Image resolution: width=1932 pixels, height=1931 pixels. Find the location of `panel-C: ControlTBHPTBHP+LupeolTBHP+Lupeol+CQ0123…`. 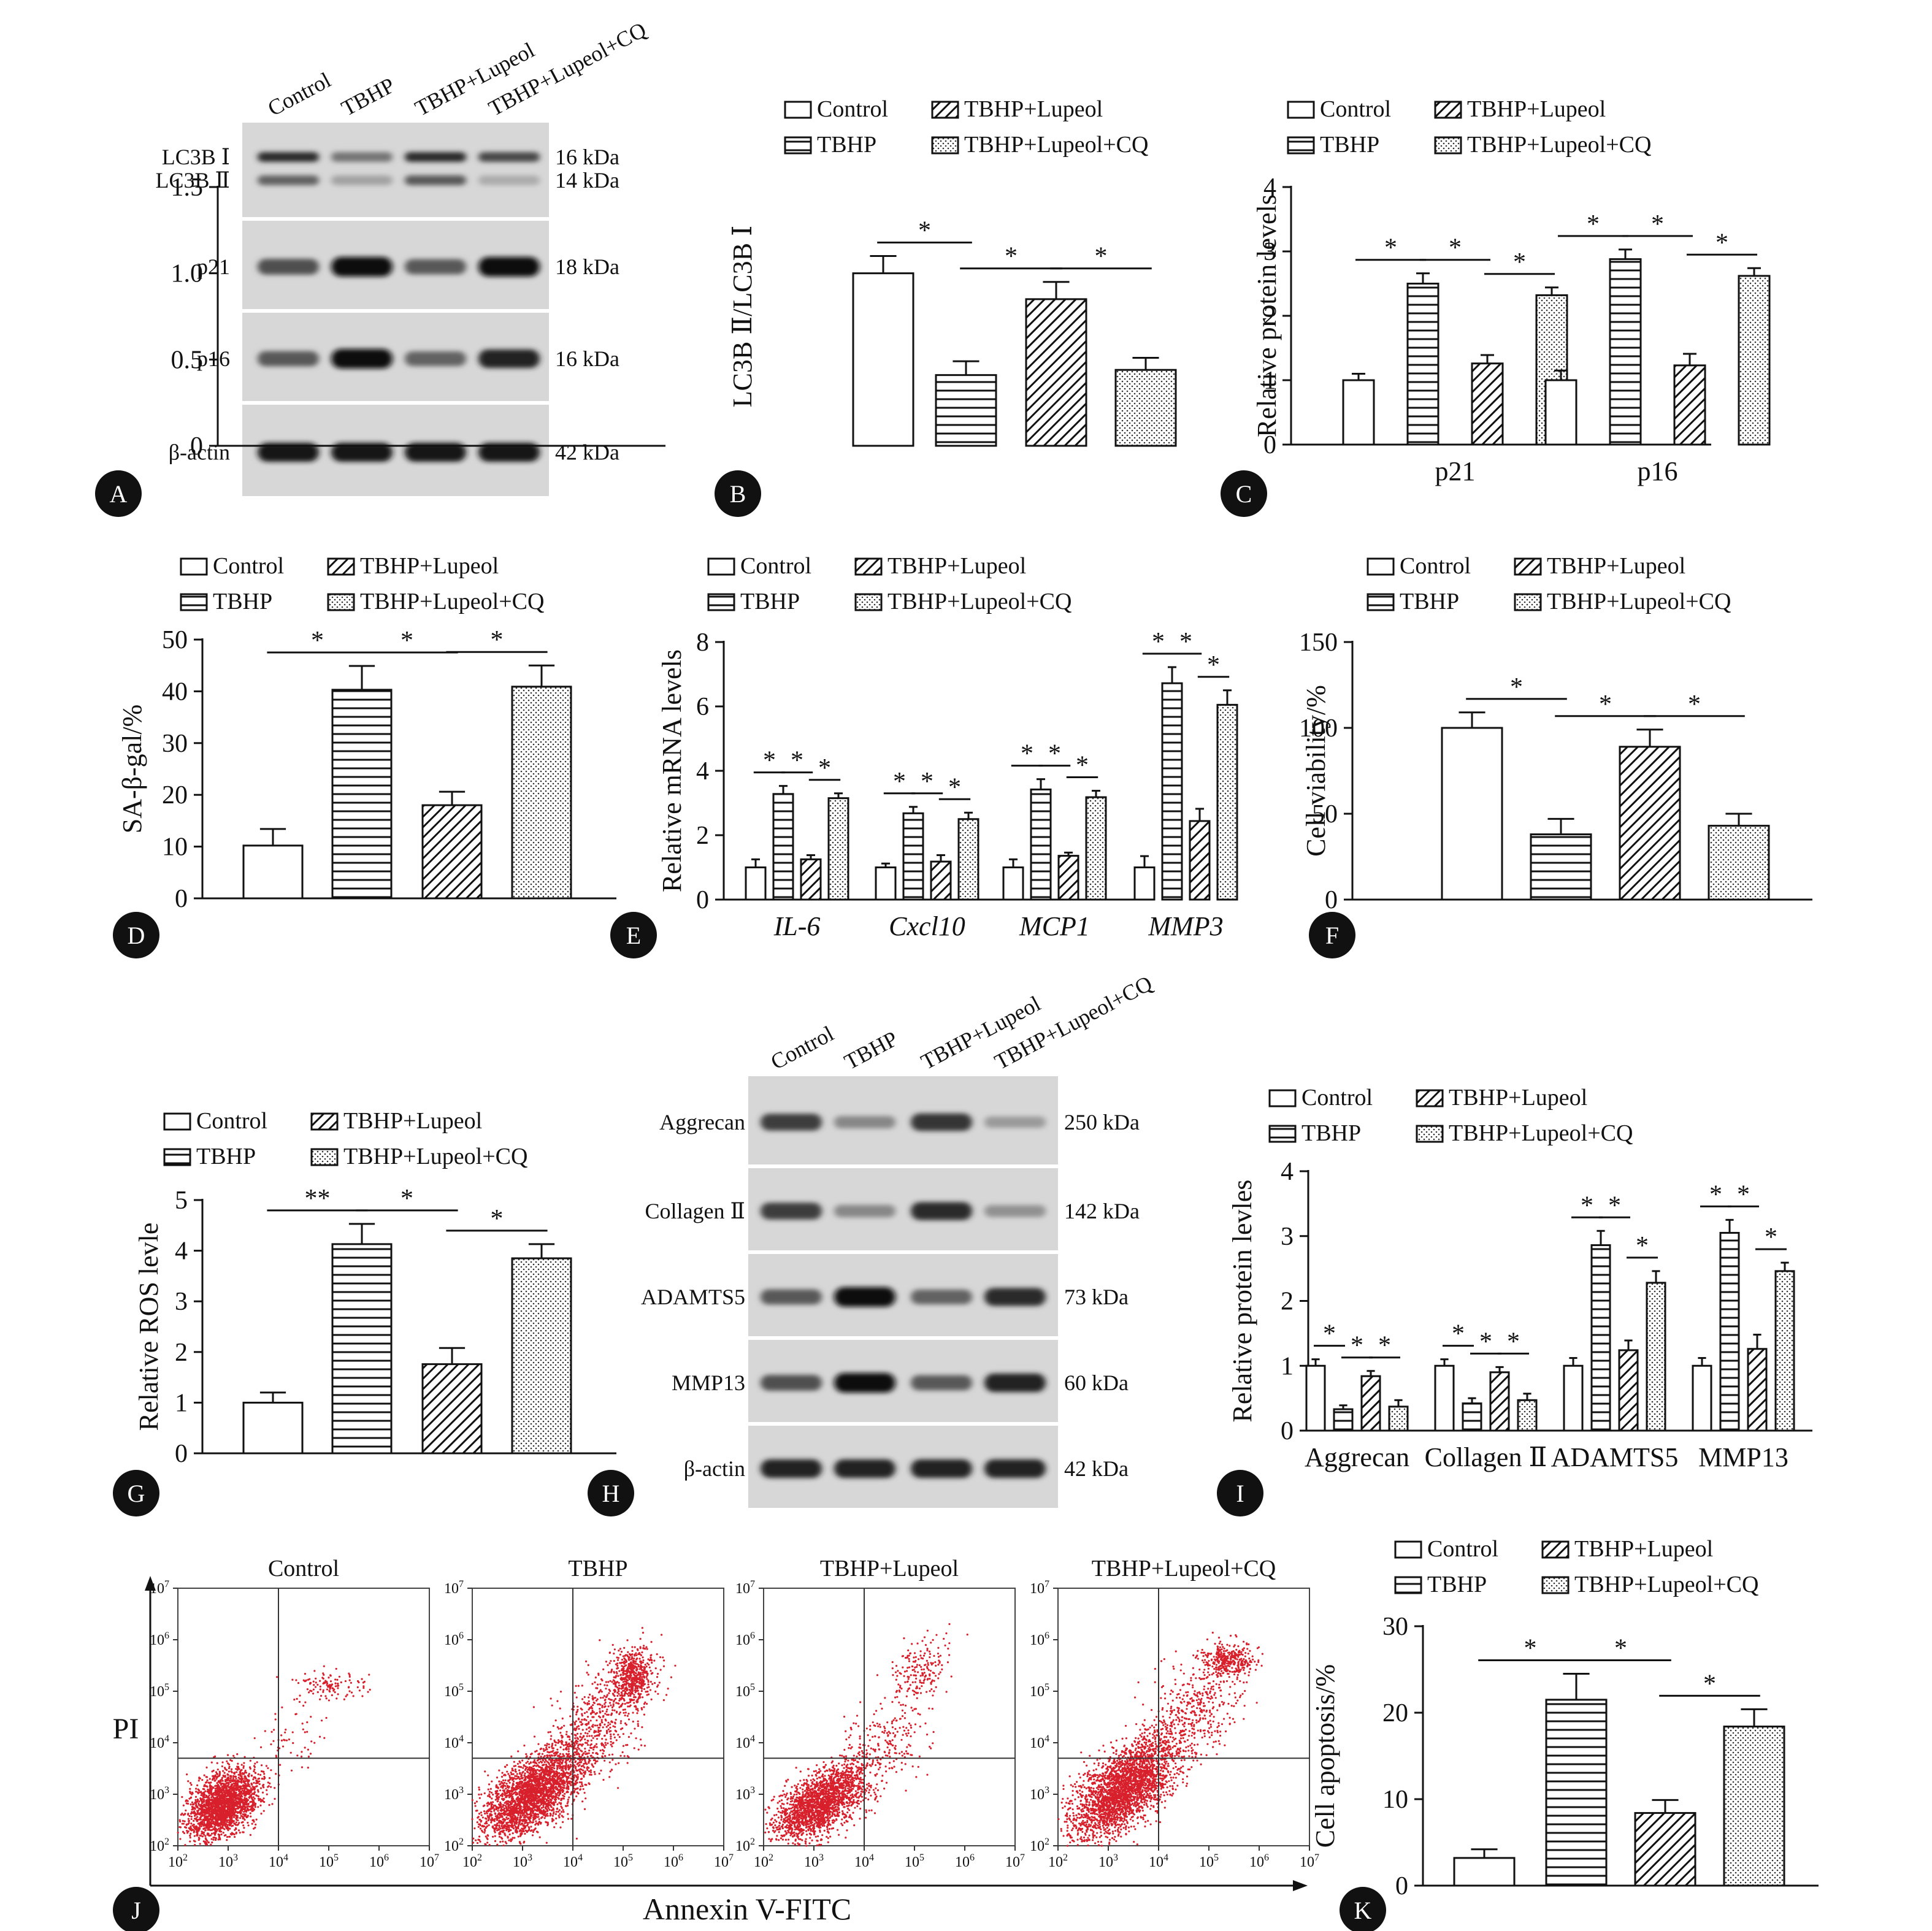

panel-C: ControlTBHPTBHP+LupeolTBHP+Lupeol+CQ0123… is located at coordinates (1511, 291).